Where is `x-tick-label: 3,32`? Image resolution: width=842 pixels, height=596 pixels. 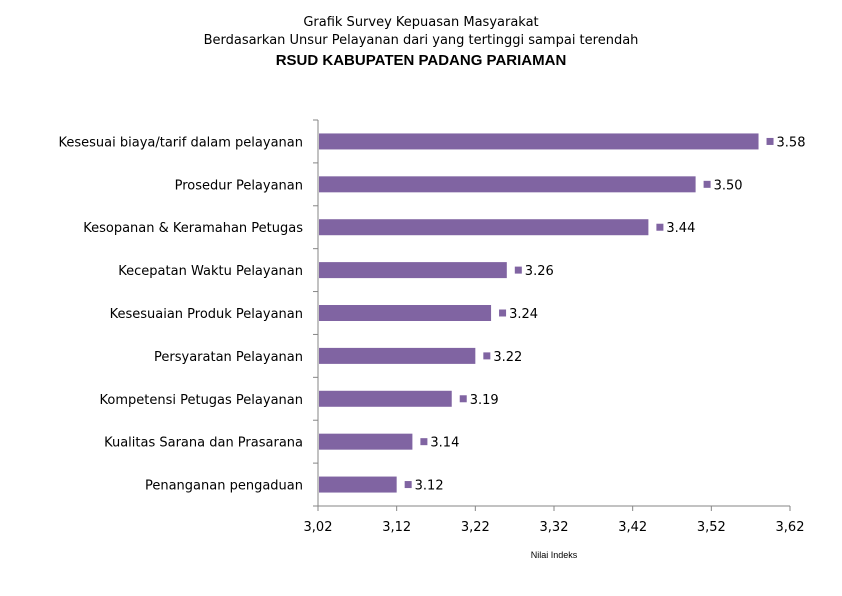 x-tick-label: 3,32 is located at coordinates (554, 527).